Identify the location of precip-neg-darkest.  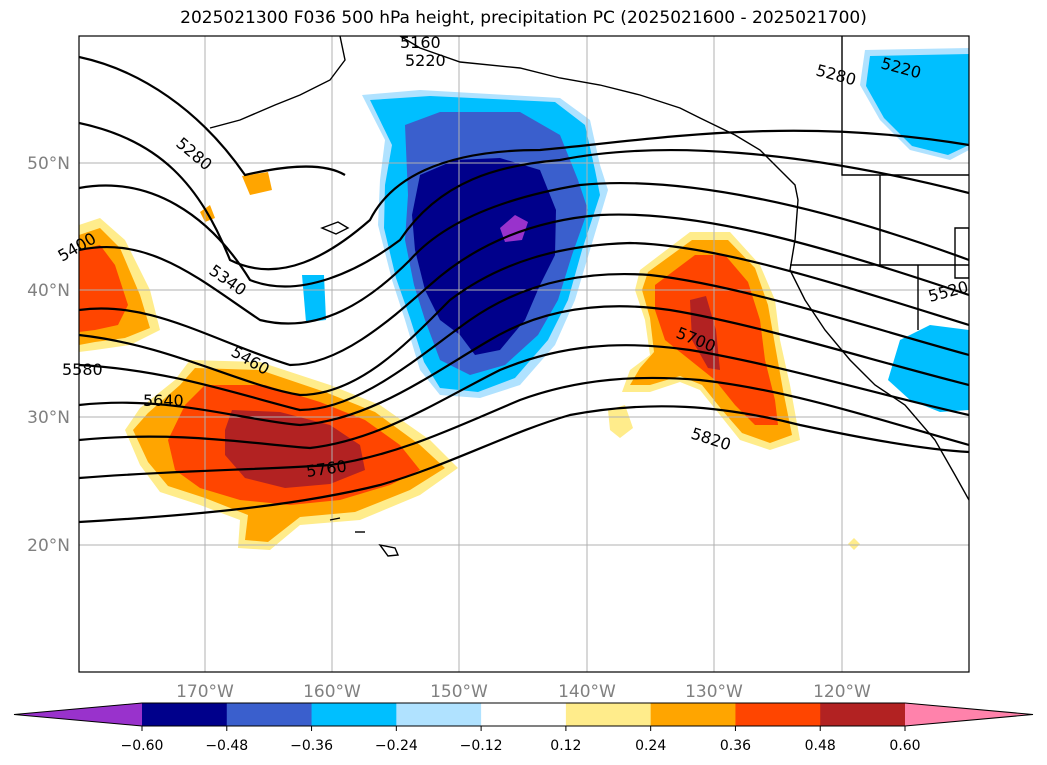
(484, 256).